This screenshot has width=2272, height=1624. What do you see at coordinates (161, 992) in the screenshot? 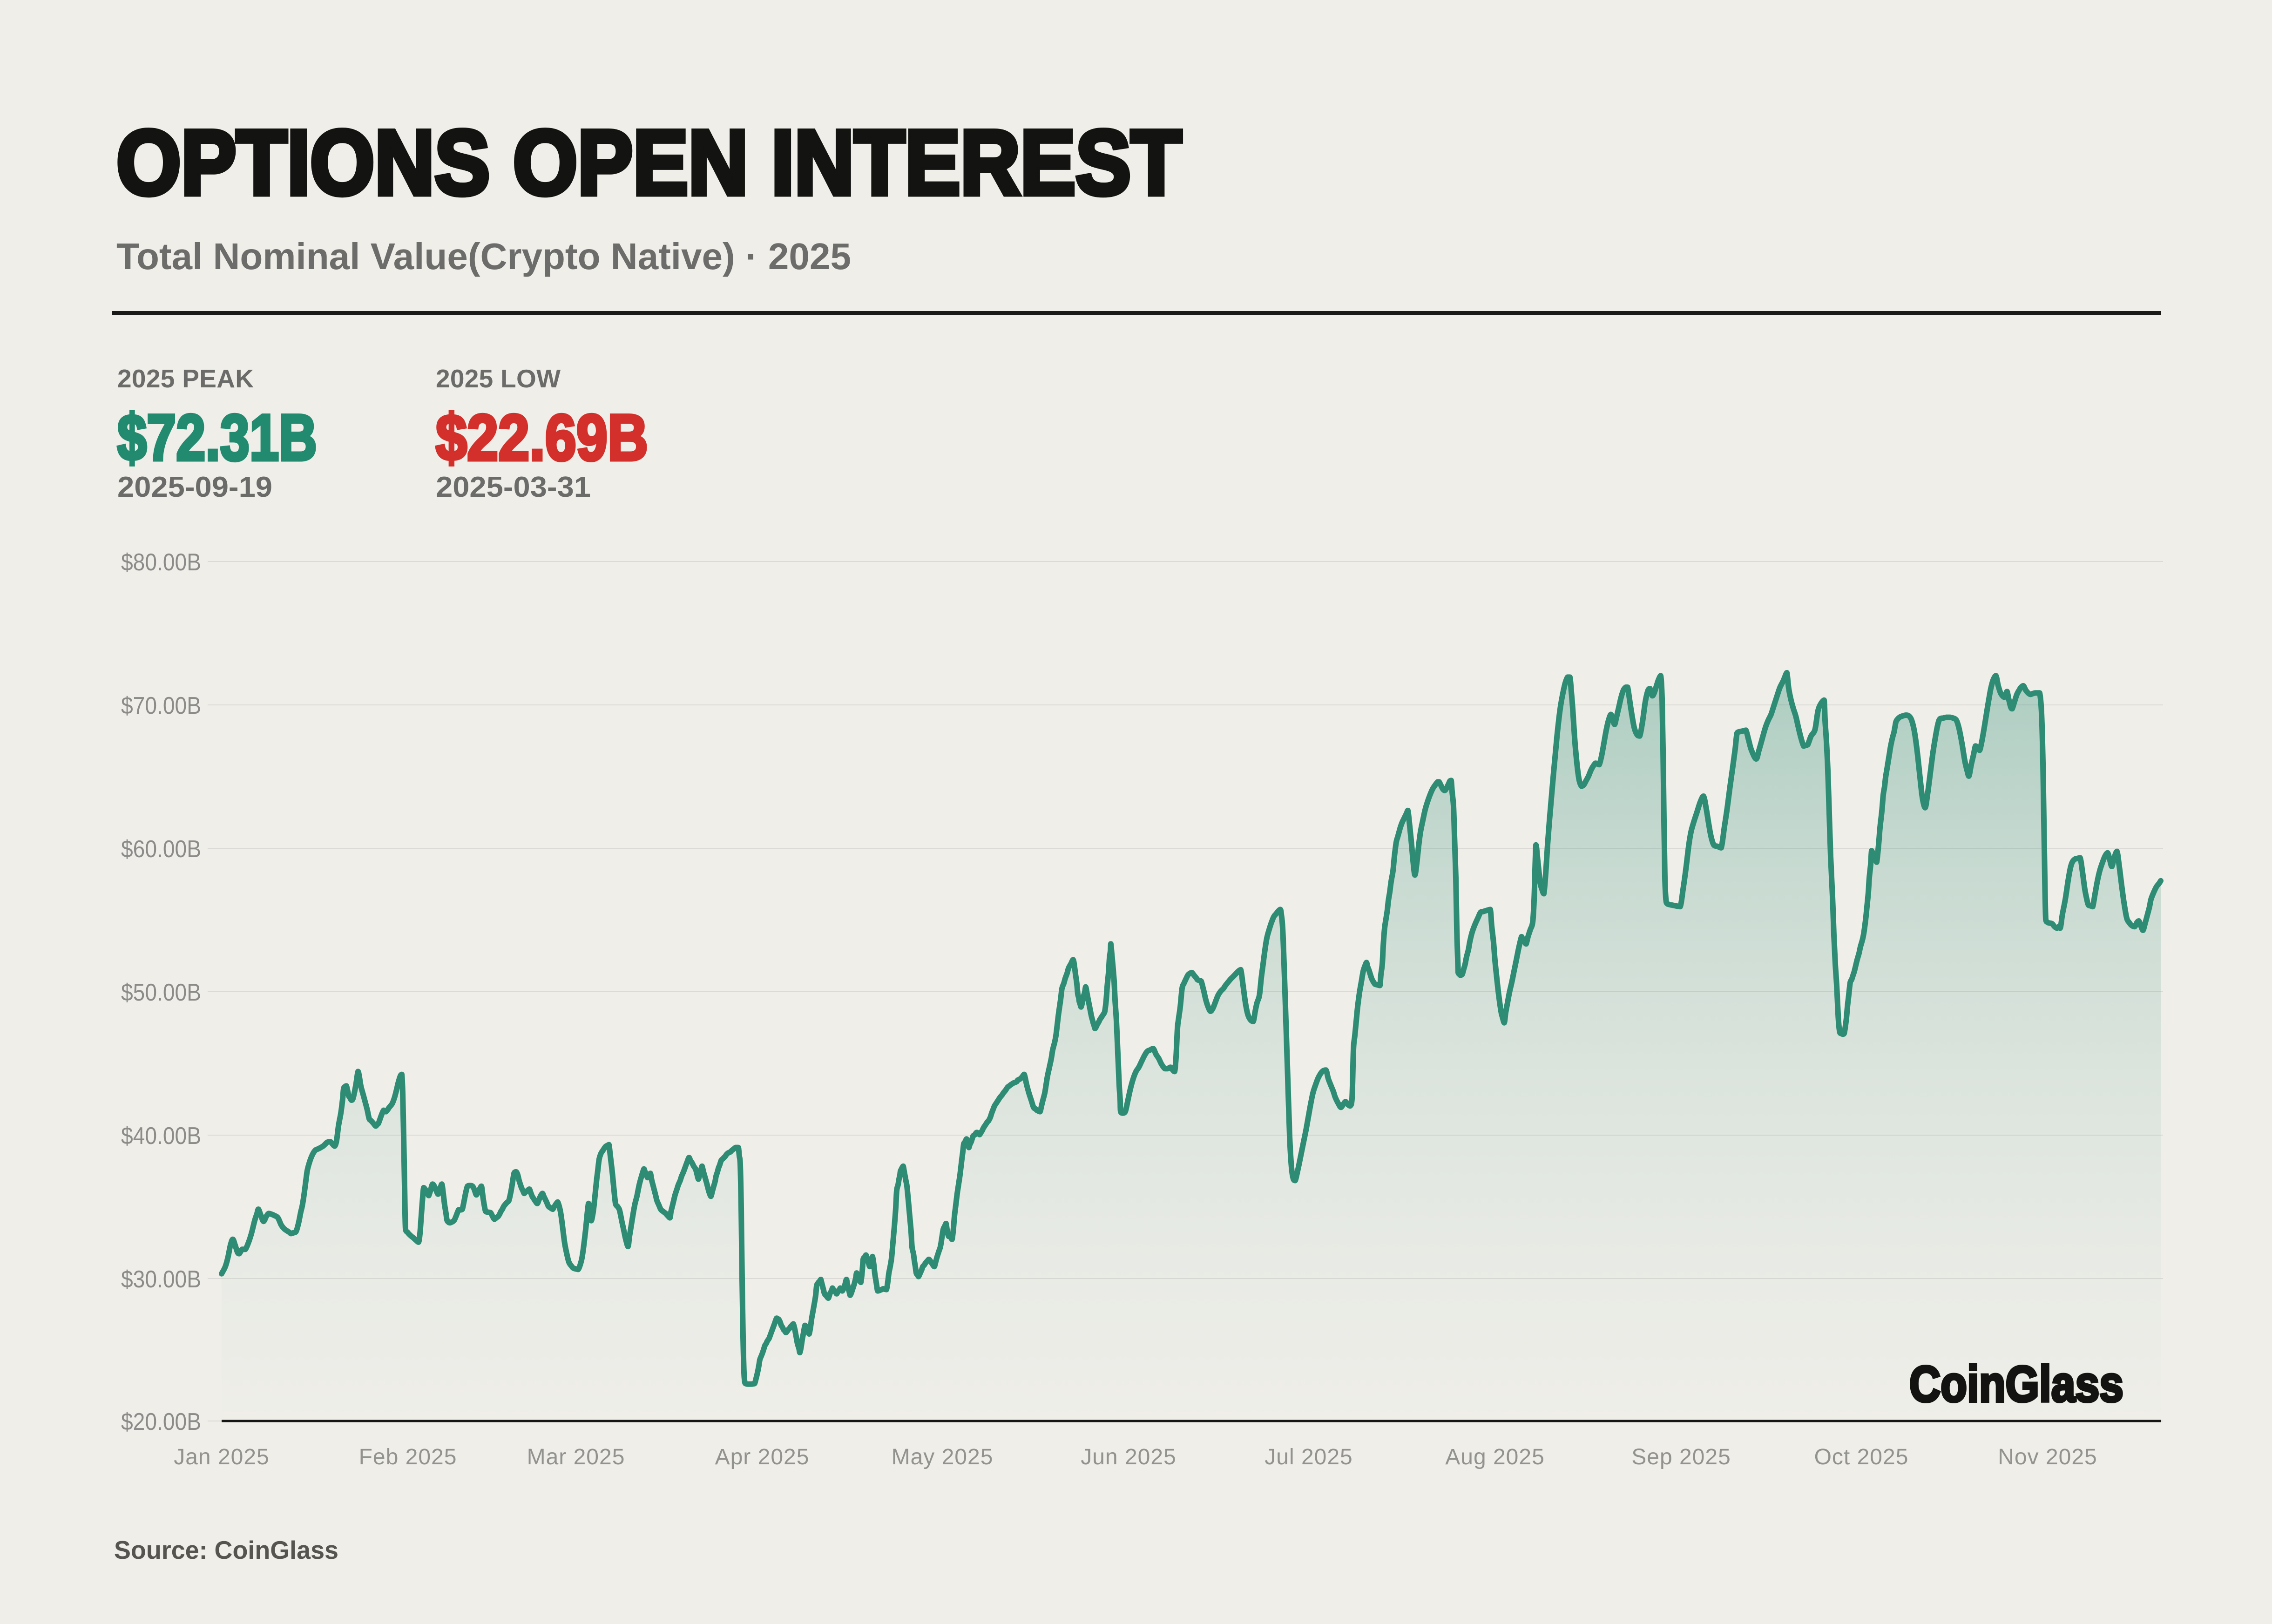
I see `svg-text: $50.00B` at bounding box center [161, 992].